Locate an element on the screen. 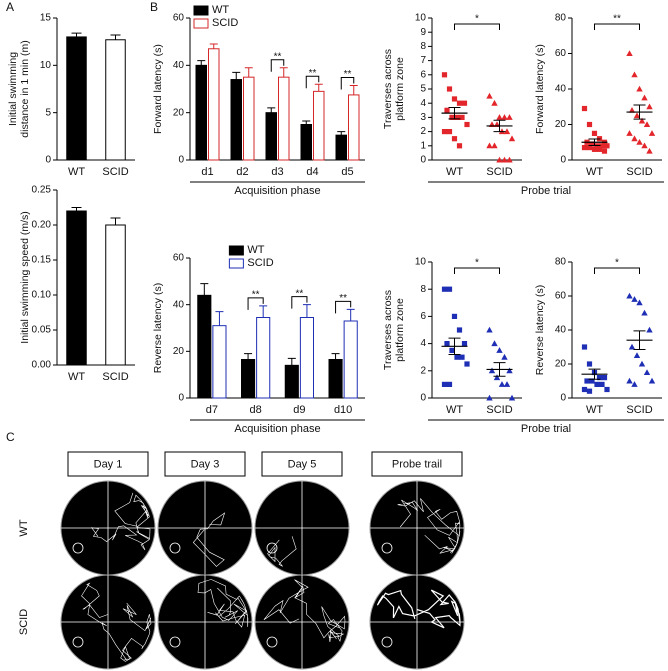 The height and width of the screenshot is (671, 668). y-tick-label: 4 is located at coordinates (423, 103).